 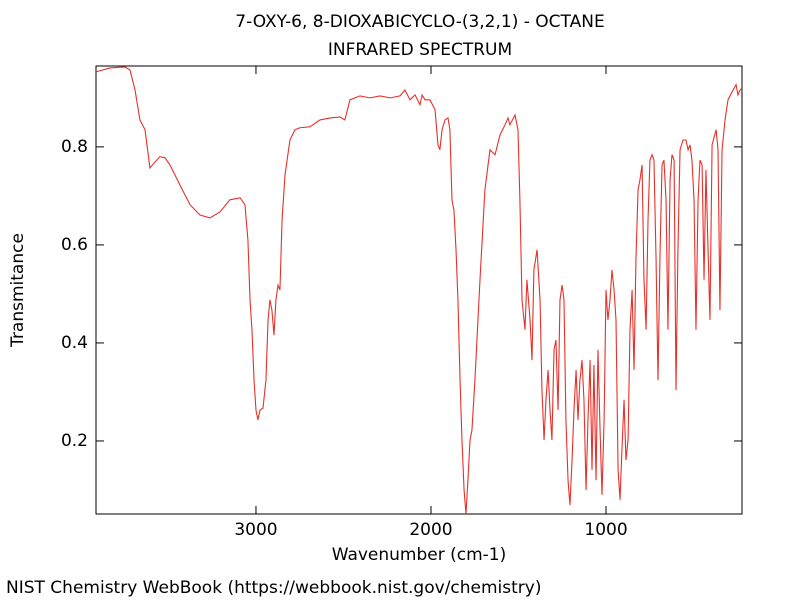 I want to click on y-tick-label: 0.4, so click(x=74, y=343).